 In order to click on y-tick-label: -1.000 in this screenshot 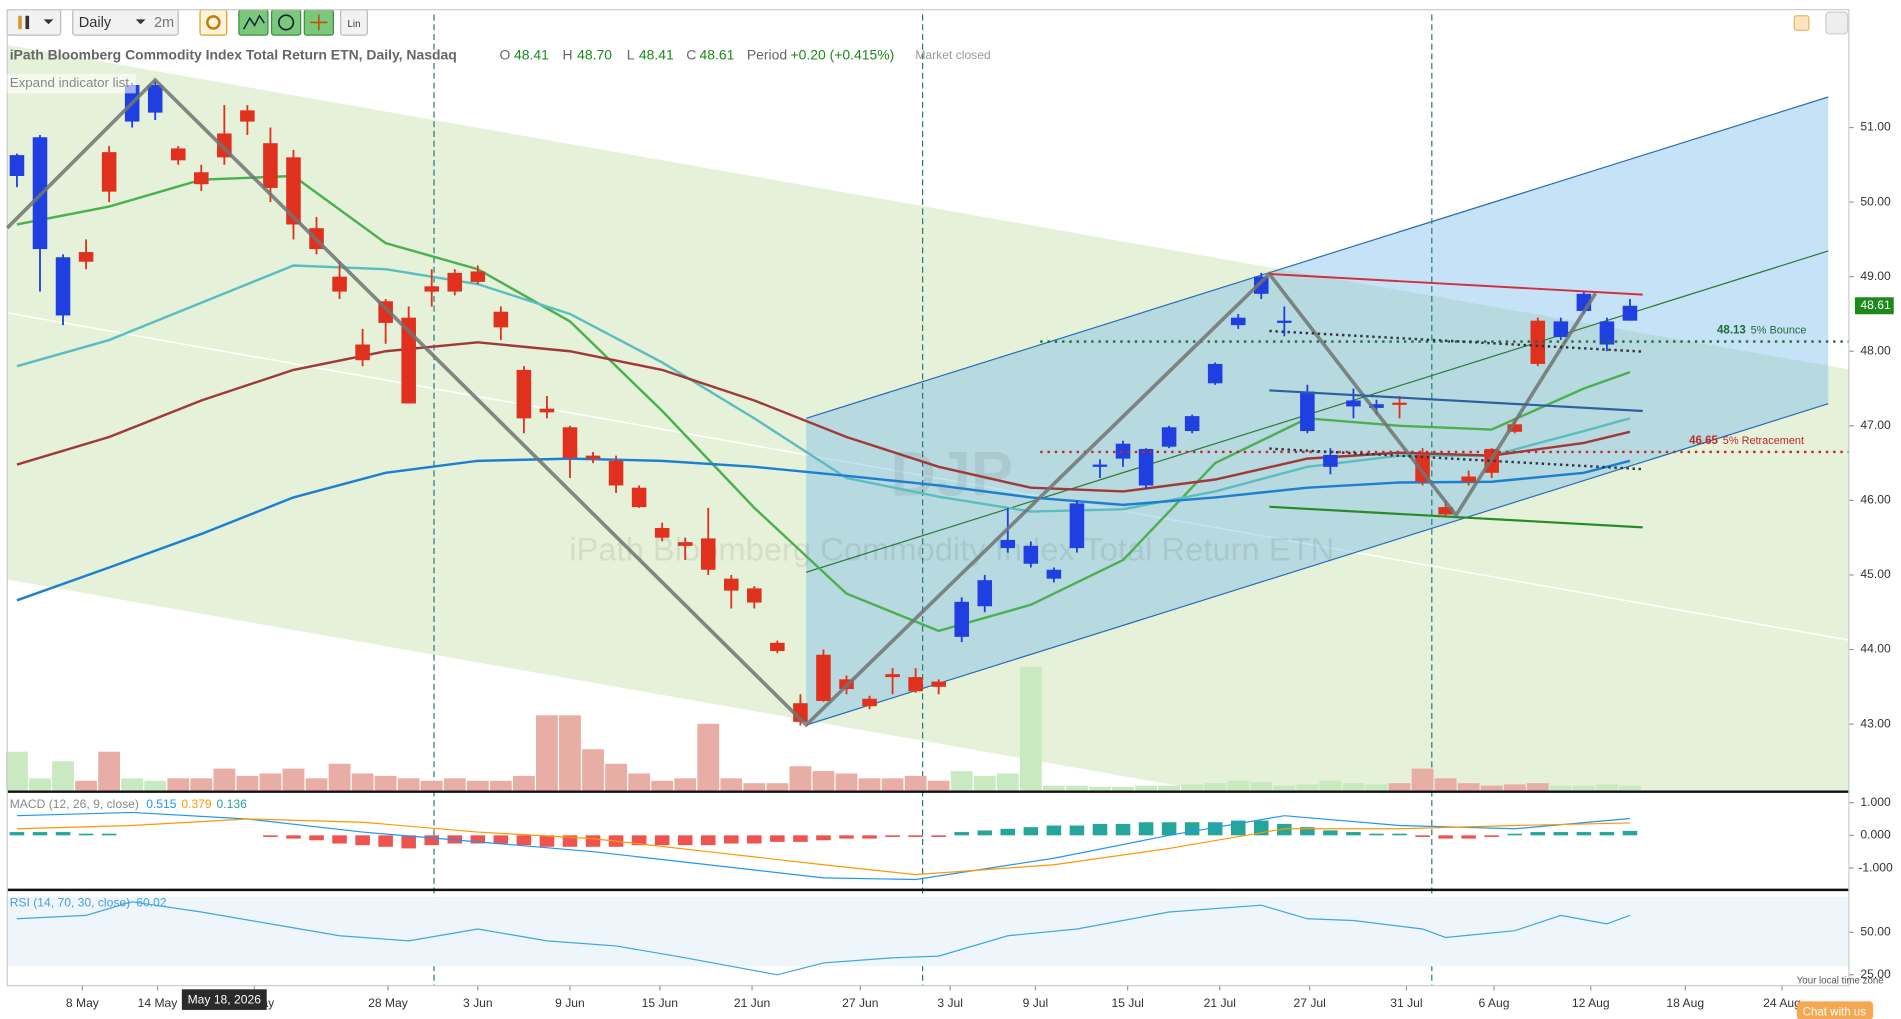, I will do `click(1875, 867)`.